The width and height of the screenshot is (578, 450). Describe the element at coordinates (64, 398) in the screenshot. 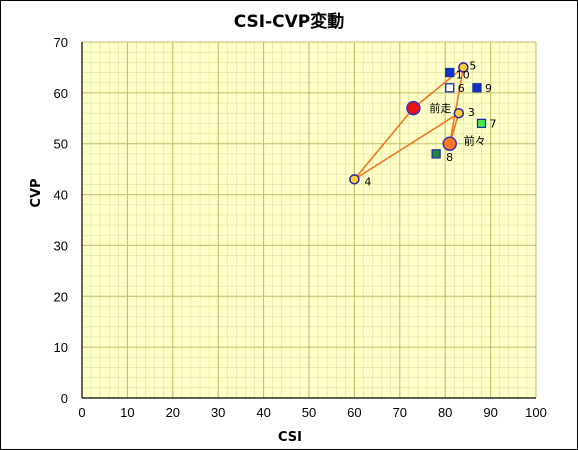

I see `y-tick-label: 0` at that location.